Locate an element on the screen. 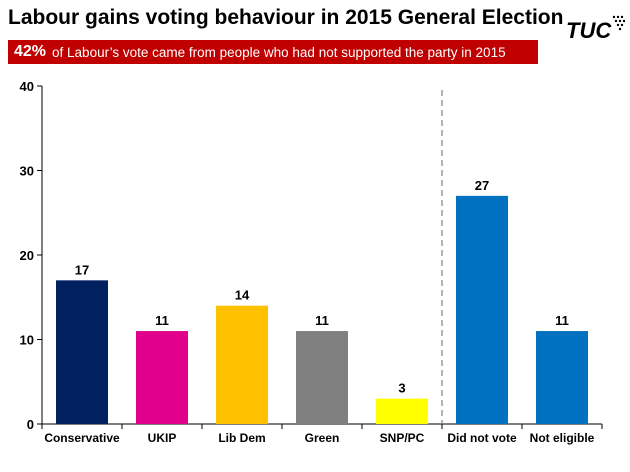  data-label: 17 is located at coordinates (82, 269).